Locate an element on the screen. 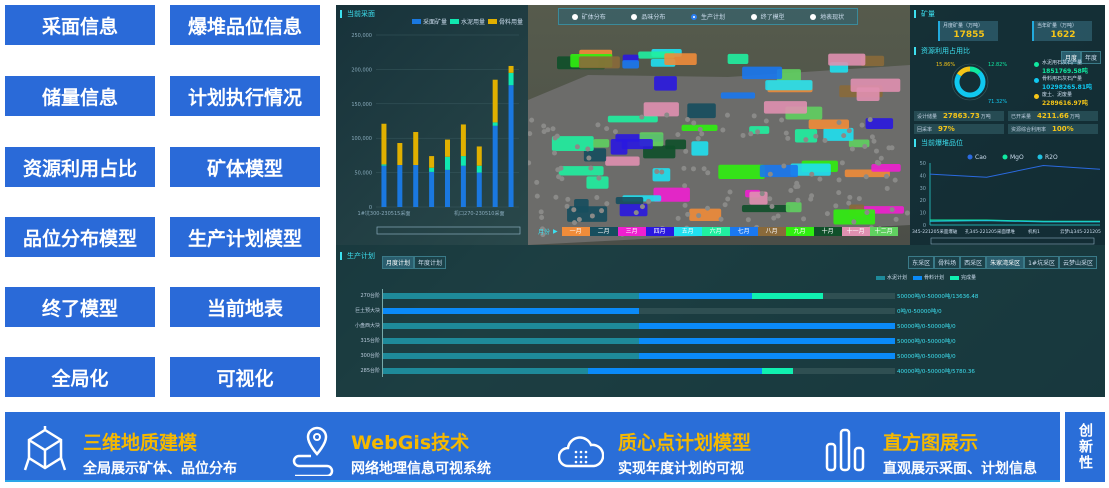  tile-6: 品位分布模型 is located at coordinates (80, 237).